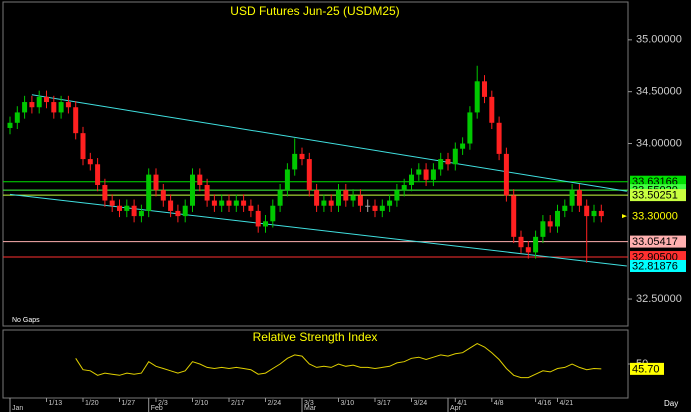 The image size is (691, 412). I want to click on chart-title: USD Futures Jun-25 (USDM25), so click(314, 11).